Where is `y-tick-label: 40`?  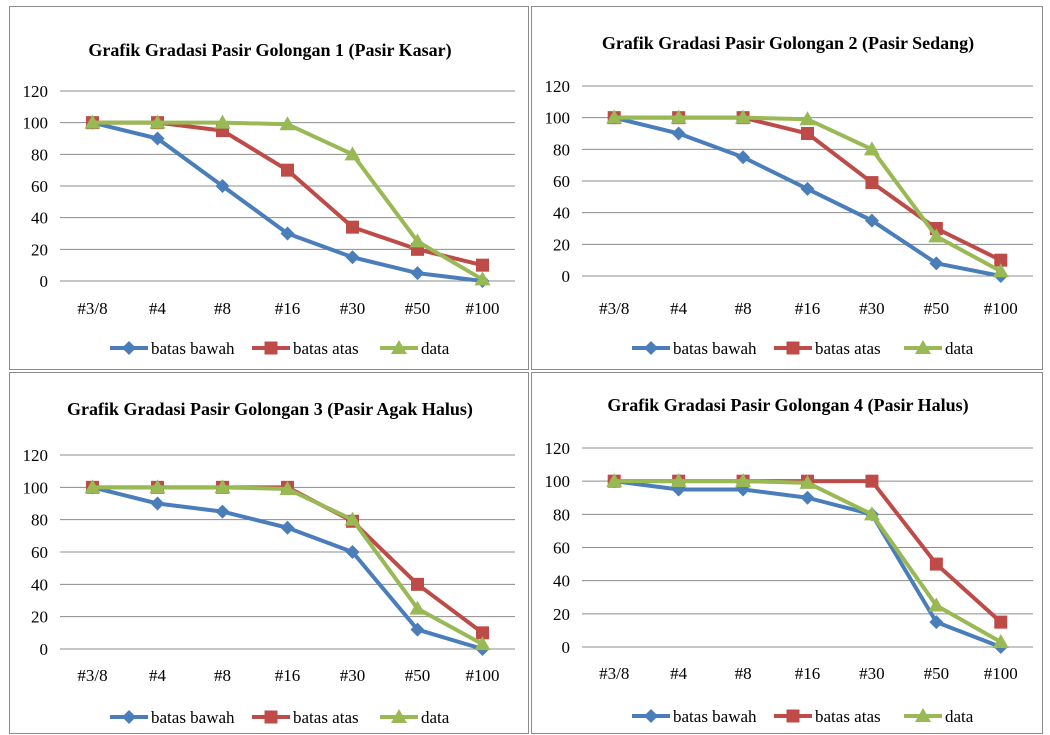
y-tick-label: 40 is located at coordinates (561, 213).